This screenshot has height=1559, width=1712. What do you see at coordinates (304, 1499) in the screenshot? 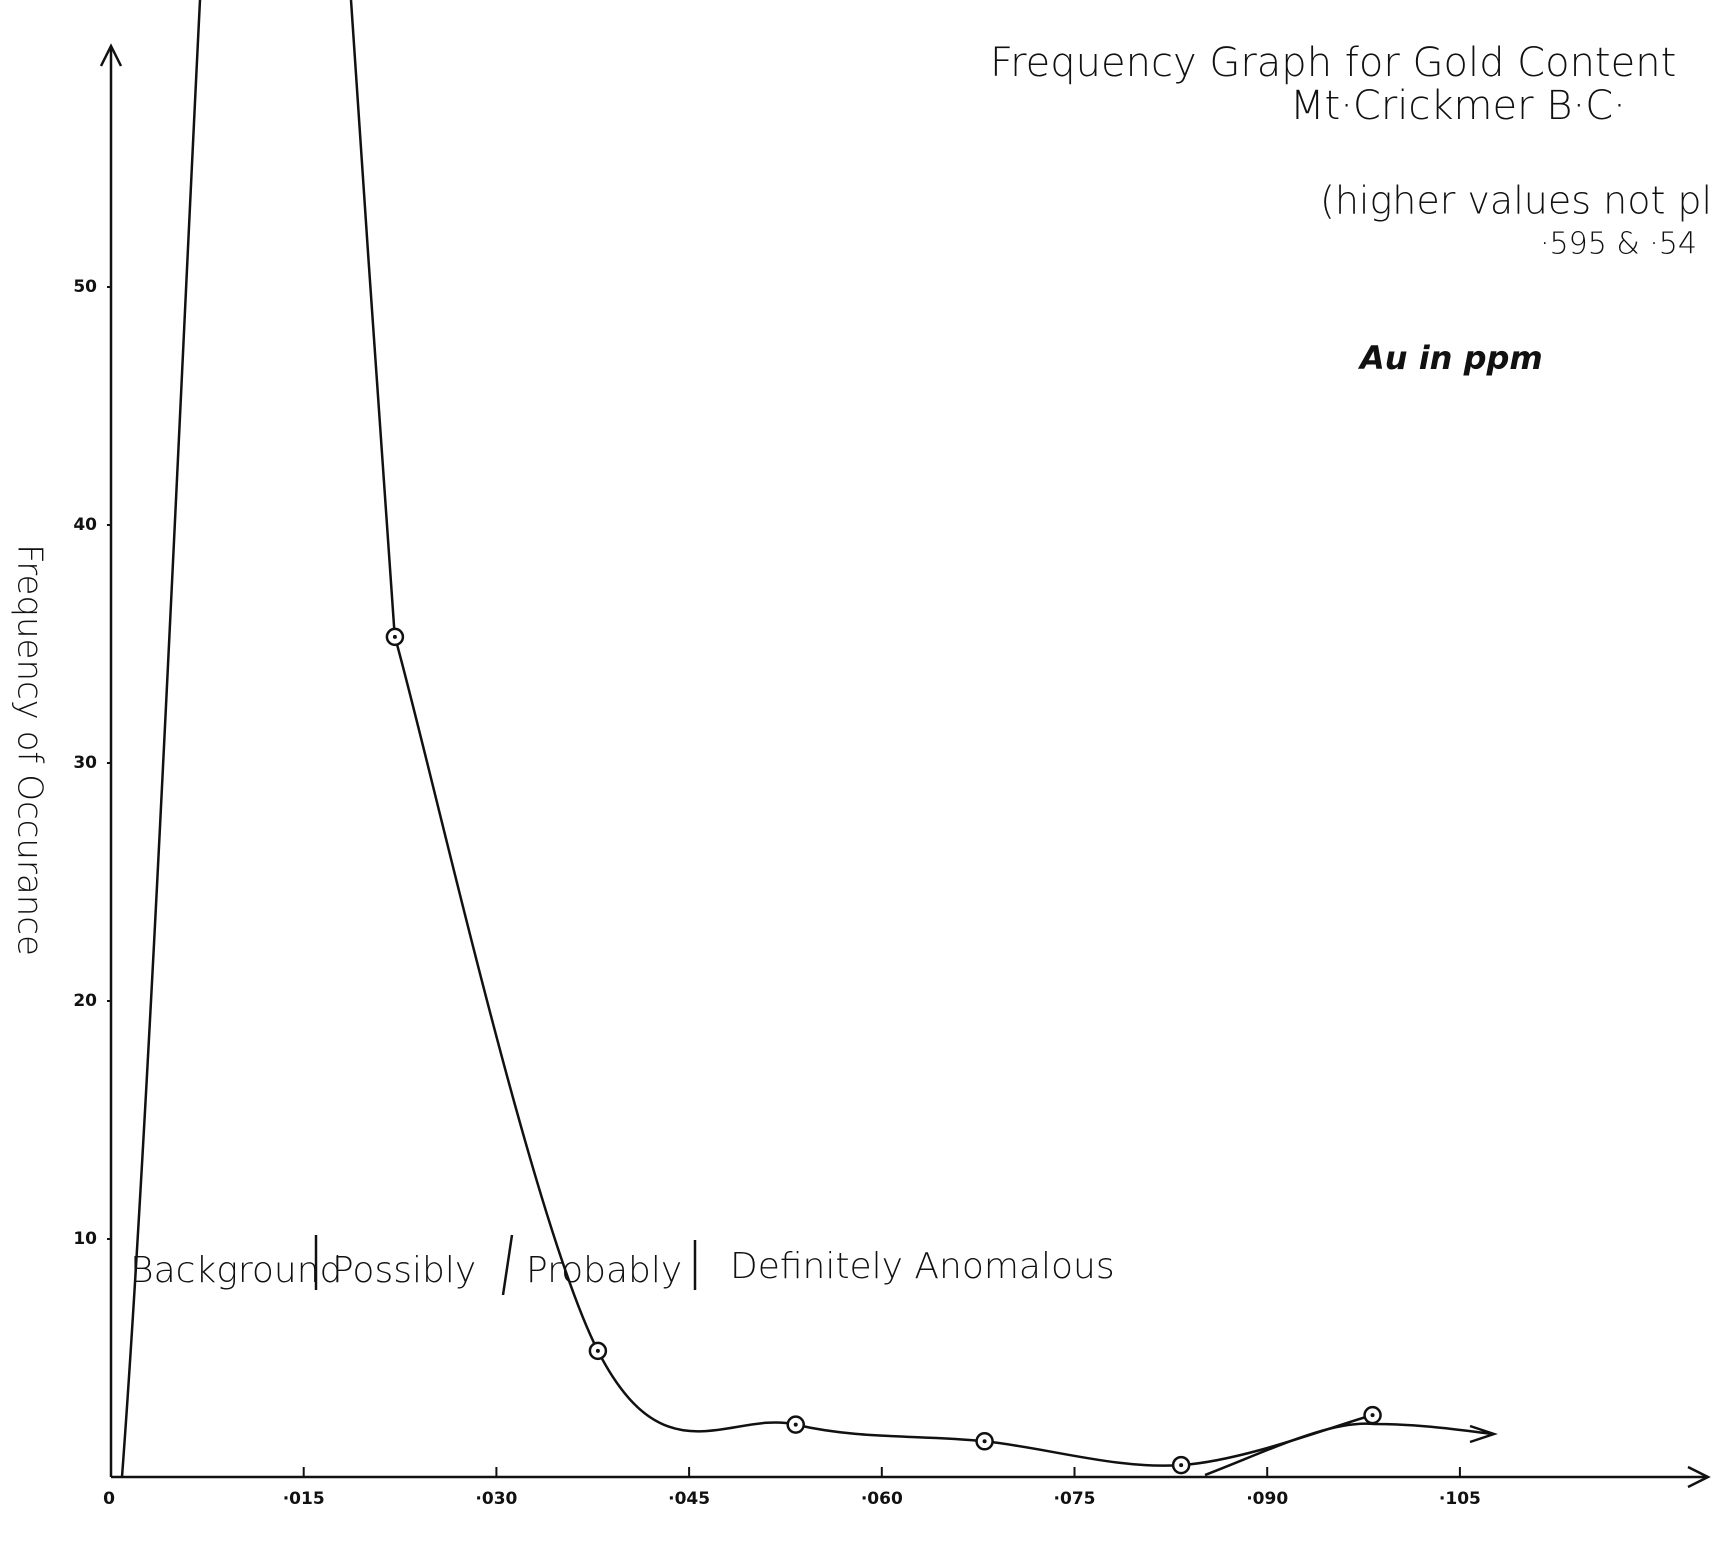
I see `x-tick-label: ·015` at bounding box center [304, 1499].